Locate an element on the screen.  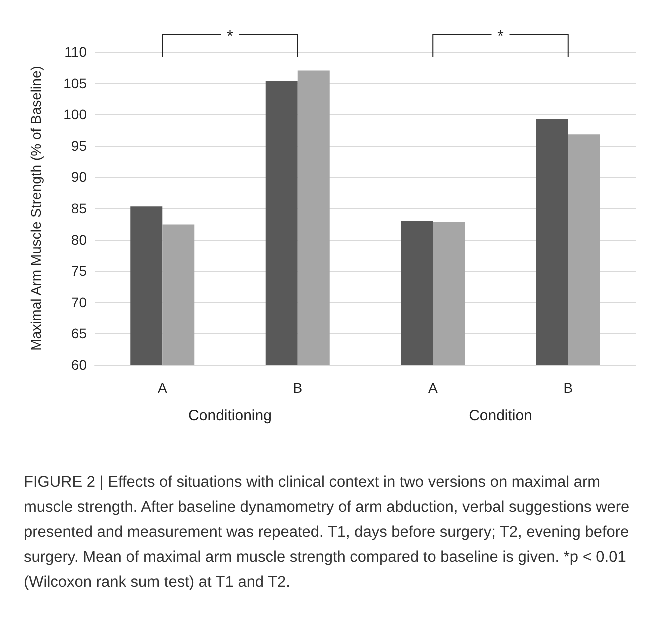
y-tick-label: 75 is located at coordinates (79, 271).